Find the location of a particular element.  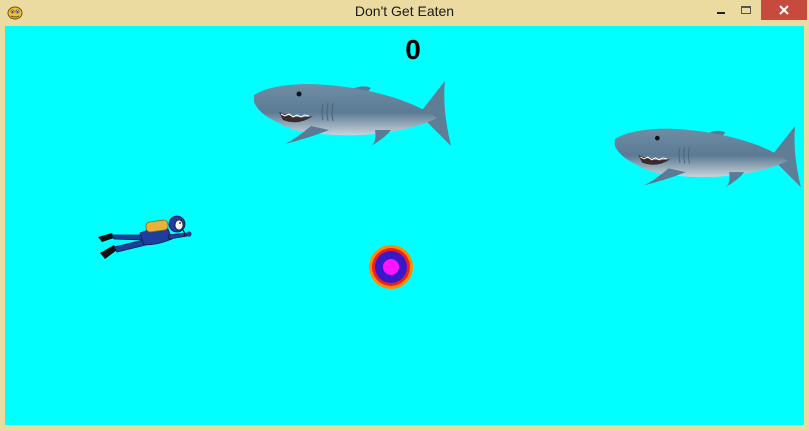

minimize-button is located at coordinates (721, 10).